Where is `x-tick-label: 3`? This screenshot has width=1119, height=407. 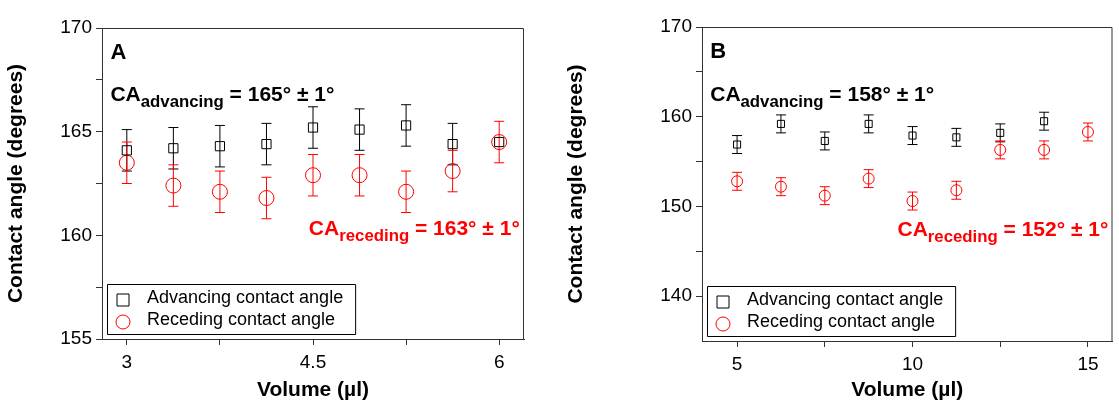 x-tick-label: 3 is located at coordinates (127, 361).